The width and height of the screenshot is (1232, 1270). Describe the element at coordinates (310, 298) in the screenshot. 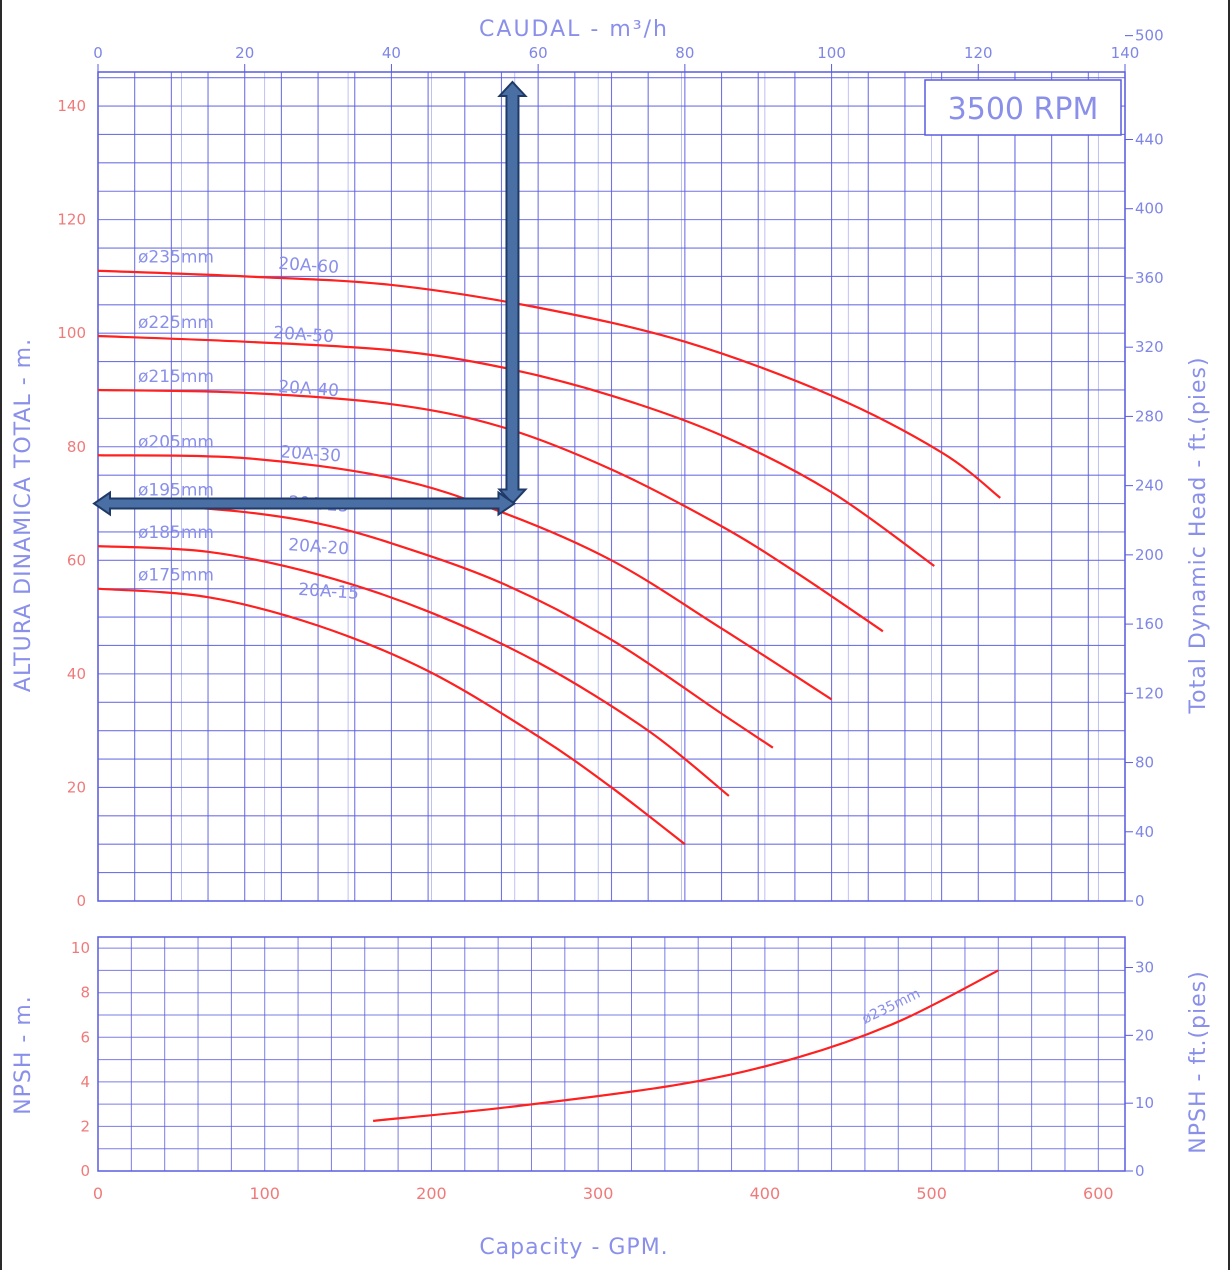

I see `operating-point-arrows` at that location.